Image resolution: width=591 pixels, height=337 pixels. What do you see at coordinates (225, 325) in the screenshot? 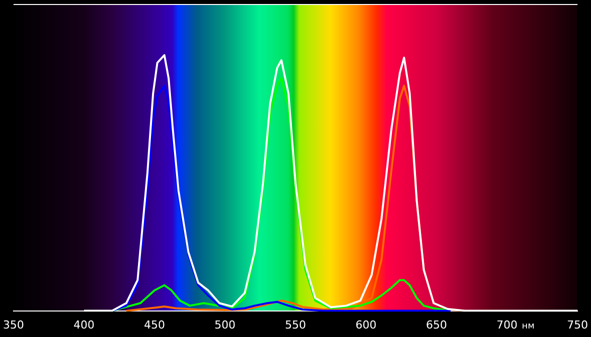
I see `x-tick-label: 500` at bounding box center [225, 325].